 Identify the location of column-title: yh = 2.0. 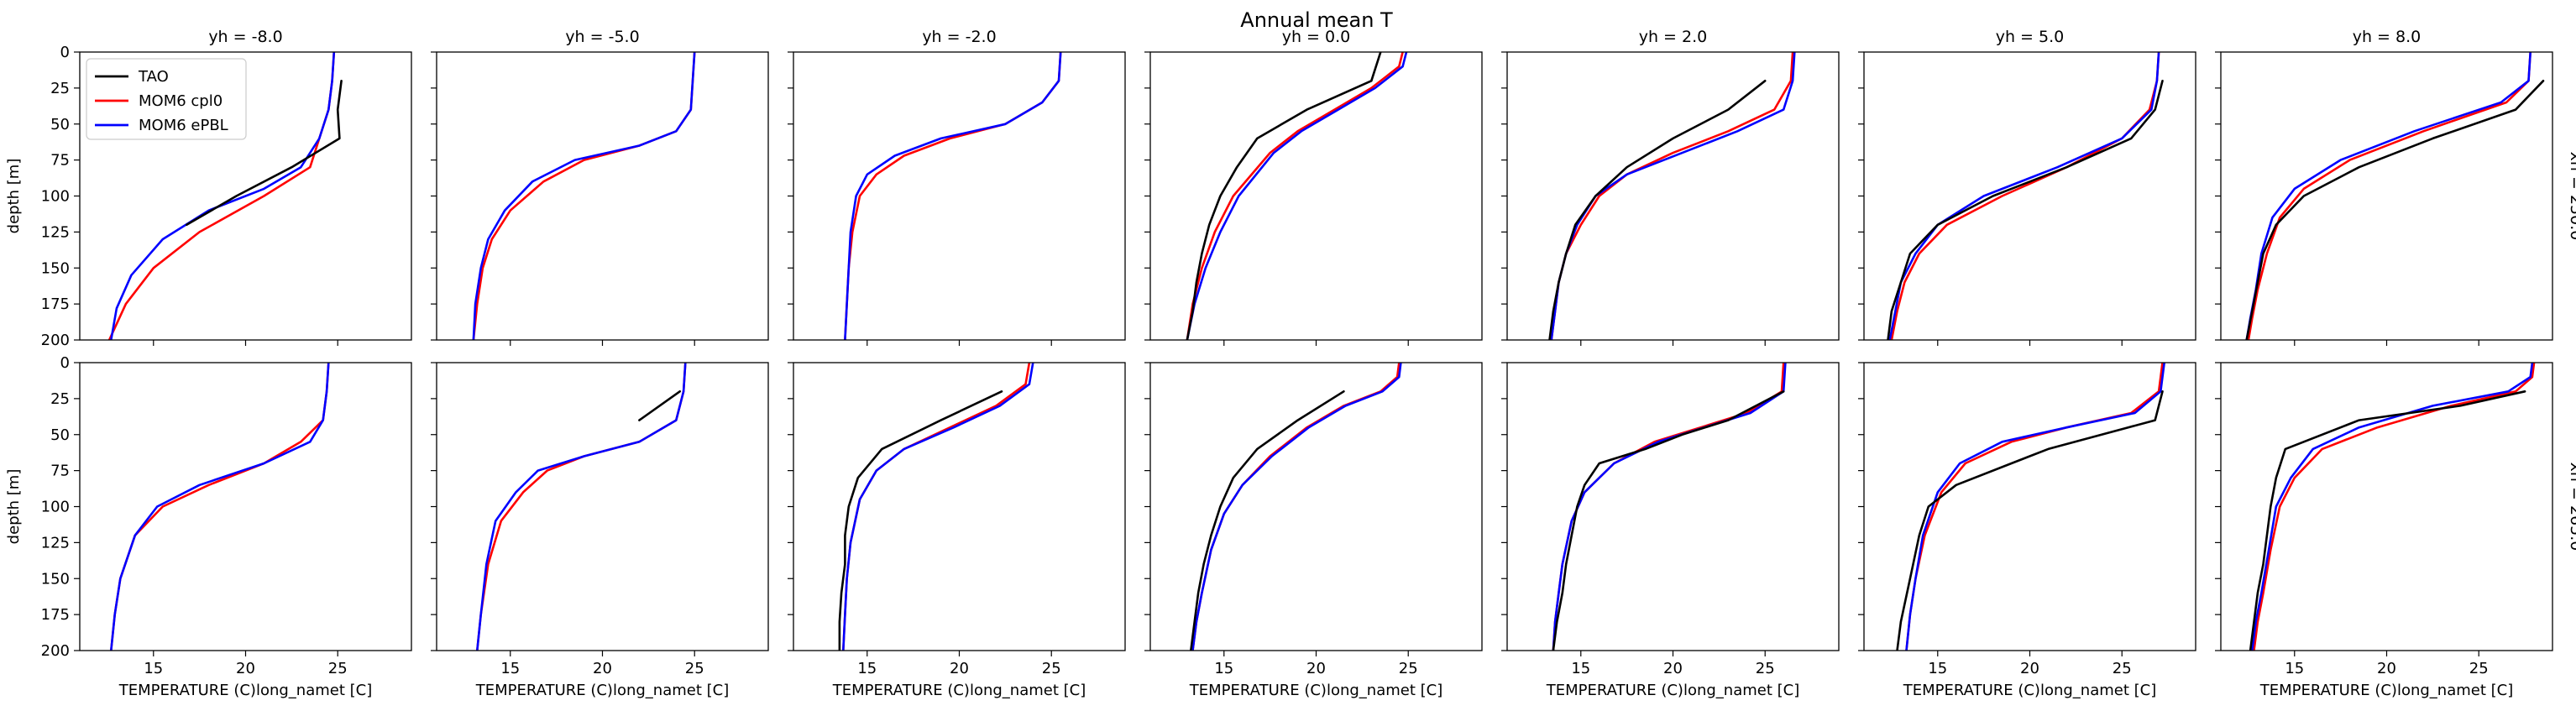
(1674, 37).